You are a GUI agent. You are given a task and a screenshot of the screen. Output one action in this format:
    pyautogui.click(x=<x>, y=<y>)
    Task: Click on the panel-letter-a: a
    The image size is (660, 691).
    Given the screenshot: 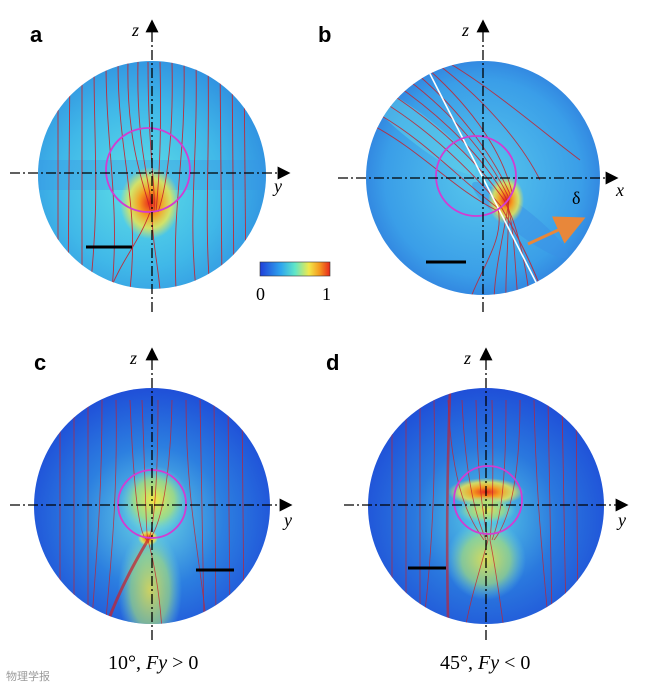 What is the action you would take?
    pyautogui.click(x=36, y=34)
    